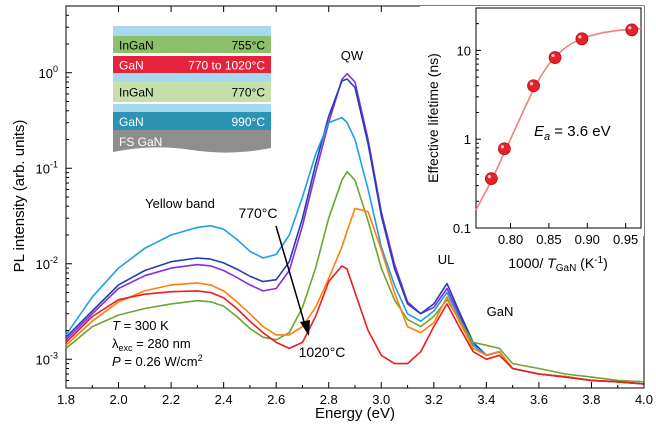 The height and width of the screenshot is (424, 656). Describe the element at coordinates (119, 399) in the screenshot. I see `main-x-tick-label: 2.0` at that location.